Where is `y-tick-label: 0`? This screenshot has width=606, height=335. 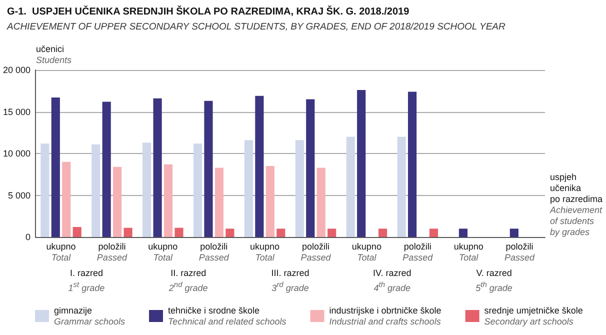 y-tick-label: 0 is located at coordinates (28, 237).